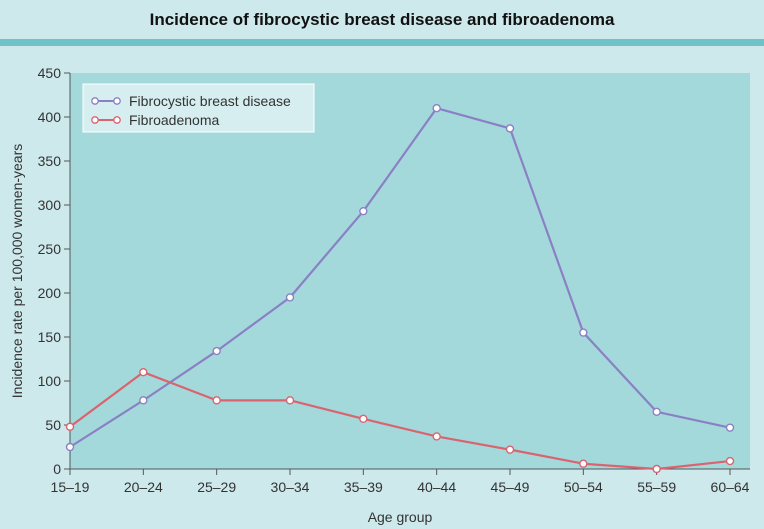  I want to click on x-tick-label: 15–19, so click(70, 487).